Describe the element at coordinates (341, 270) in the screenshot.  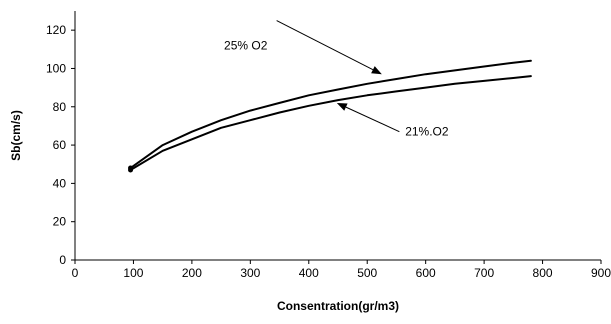
I see `x-axis-ticks: 0 100 200 300 400 500 600 700 800 900` at that location.